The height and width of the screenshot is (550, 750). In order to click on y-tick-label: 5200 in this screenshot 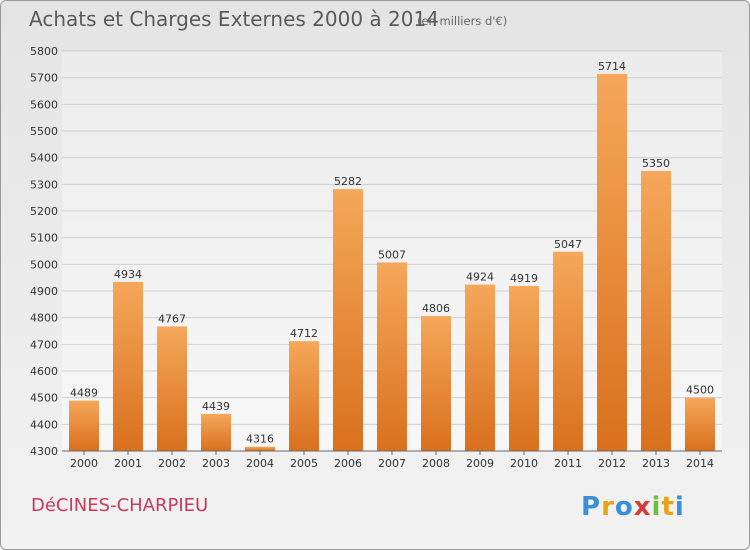, I will do `click(44, 211)`.